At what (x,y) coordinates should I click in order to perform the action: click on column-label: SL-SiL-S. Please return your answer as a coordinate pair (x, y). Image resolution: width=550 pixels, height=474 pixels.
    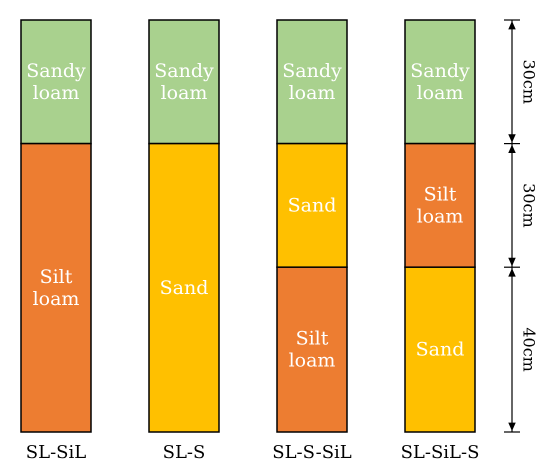
    Looking at the image, I should click on (440, 452).